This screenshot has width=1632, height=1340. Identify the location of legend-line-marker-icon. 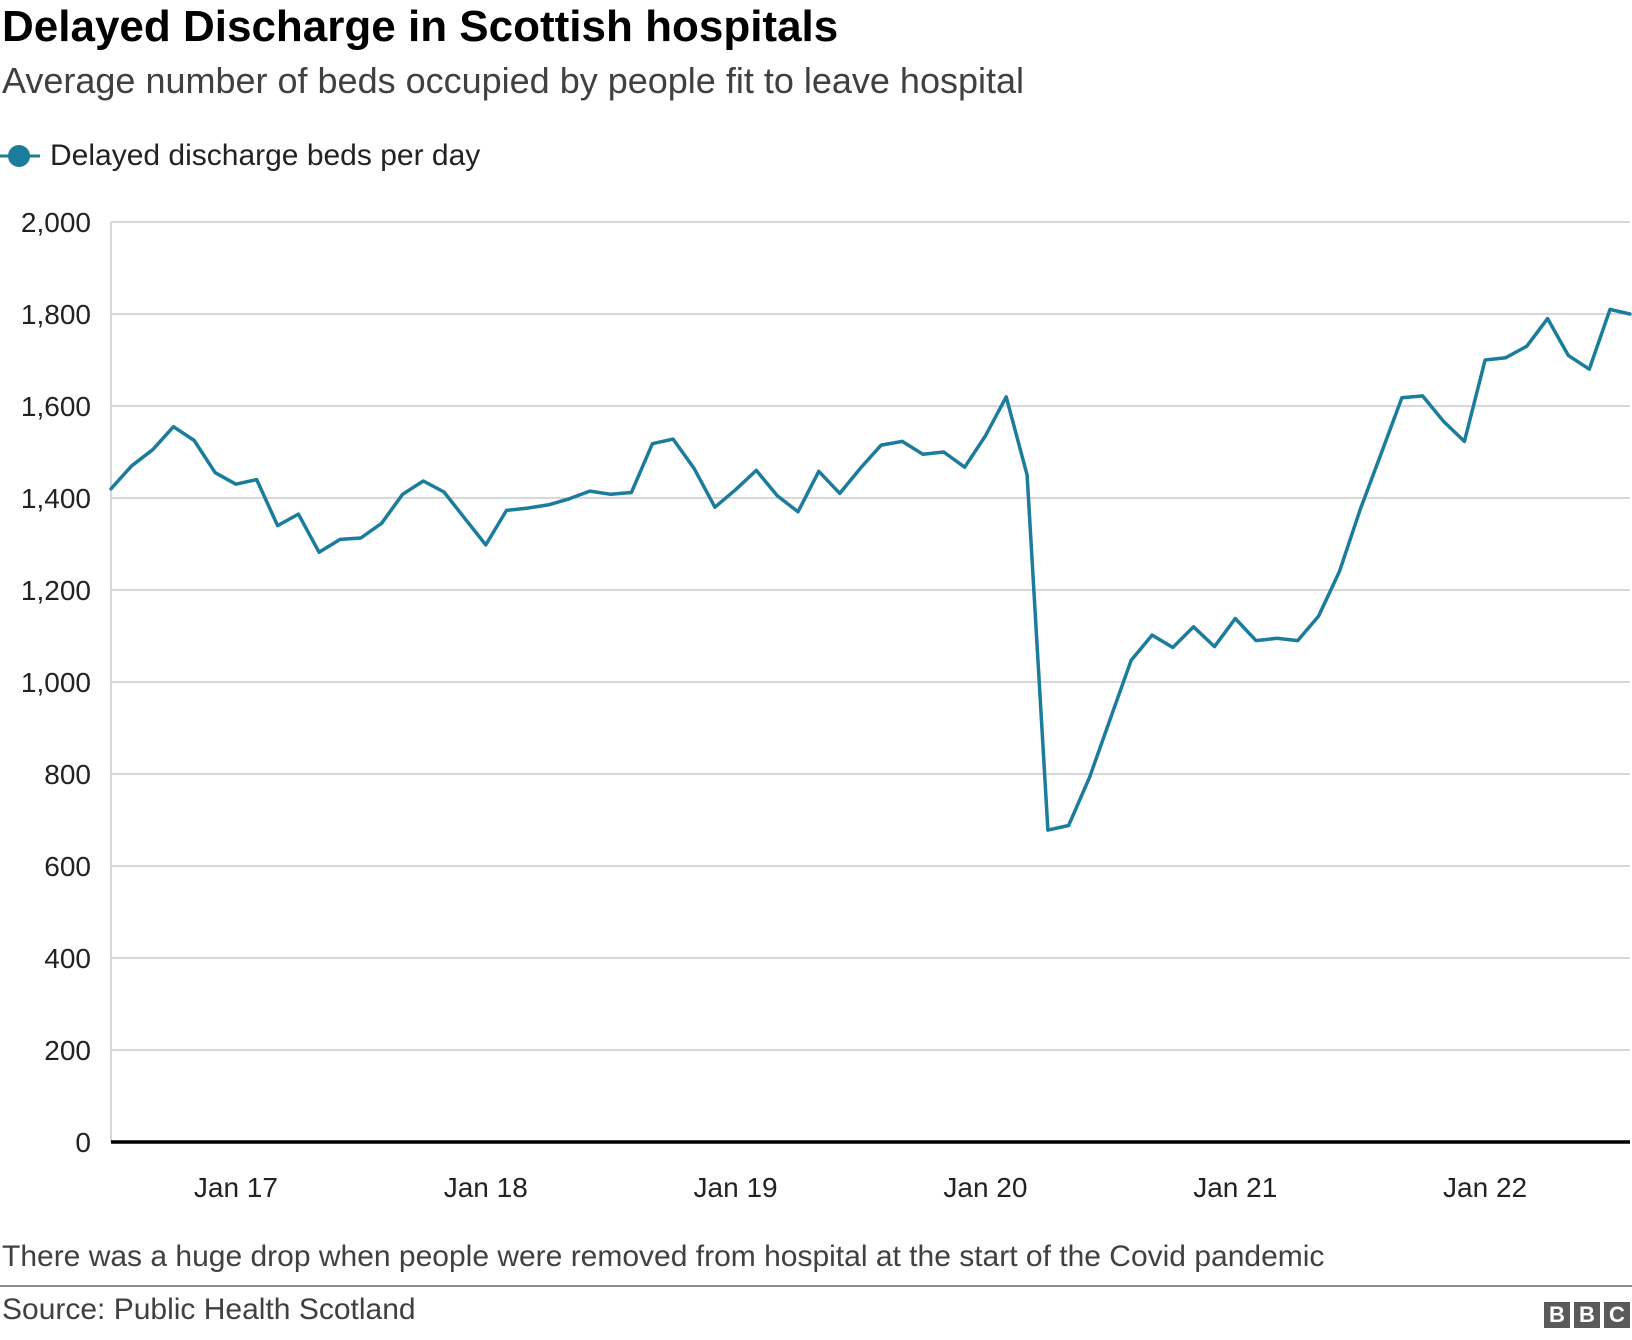
(20, 156).